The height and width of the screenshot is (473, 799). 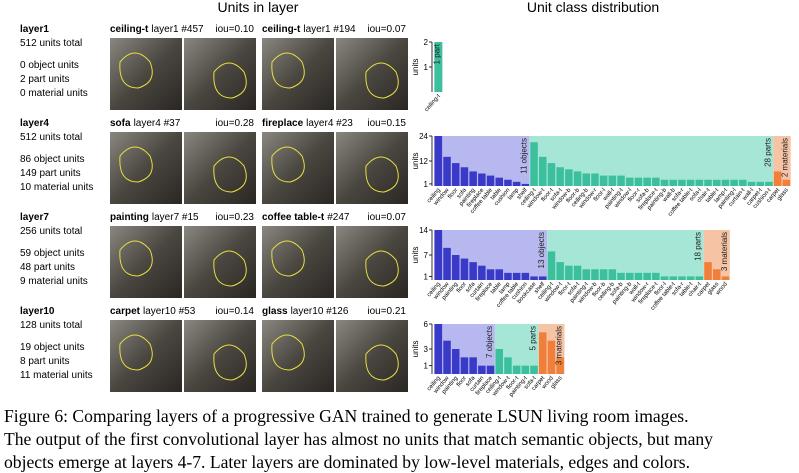 What do you see at coordinates (51, 231) in the screenshot?
I see `units-total: 256 units total` at bounding box center [51, 231].